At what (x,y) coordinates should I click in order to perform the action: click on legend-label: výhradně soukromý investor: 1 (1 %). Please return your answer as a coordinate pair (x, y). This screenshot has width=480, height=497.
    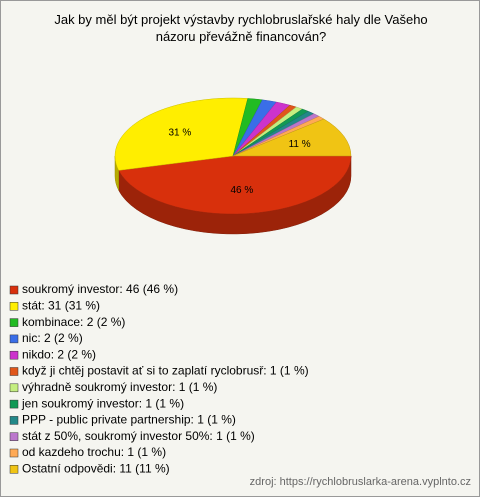
    Looking at the image, I should click on (119, 387).